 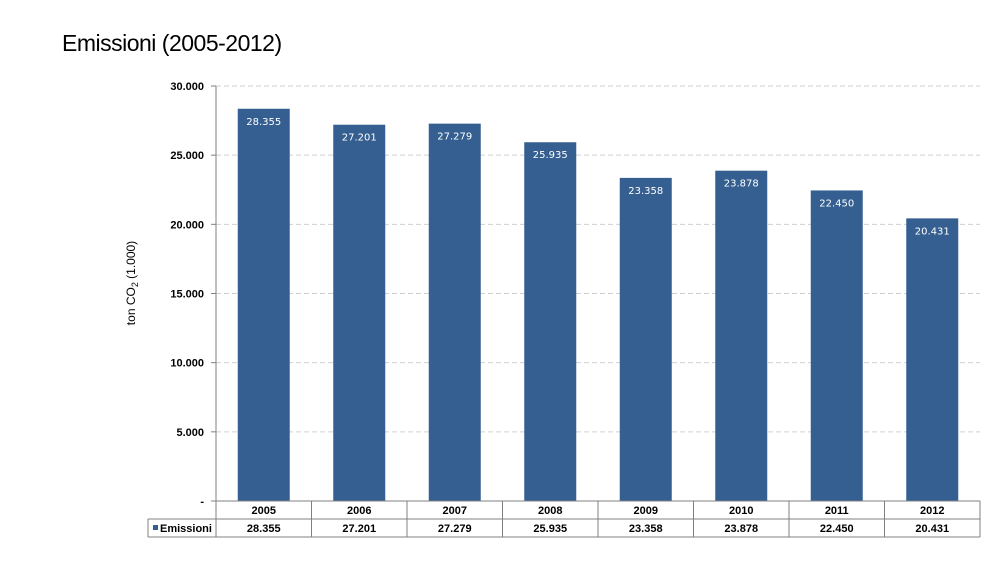 What do you see at coordinates (646, 511) in the screenshot?
I see `x-tick-label: 2009` at bounding box center [646, 511].